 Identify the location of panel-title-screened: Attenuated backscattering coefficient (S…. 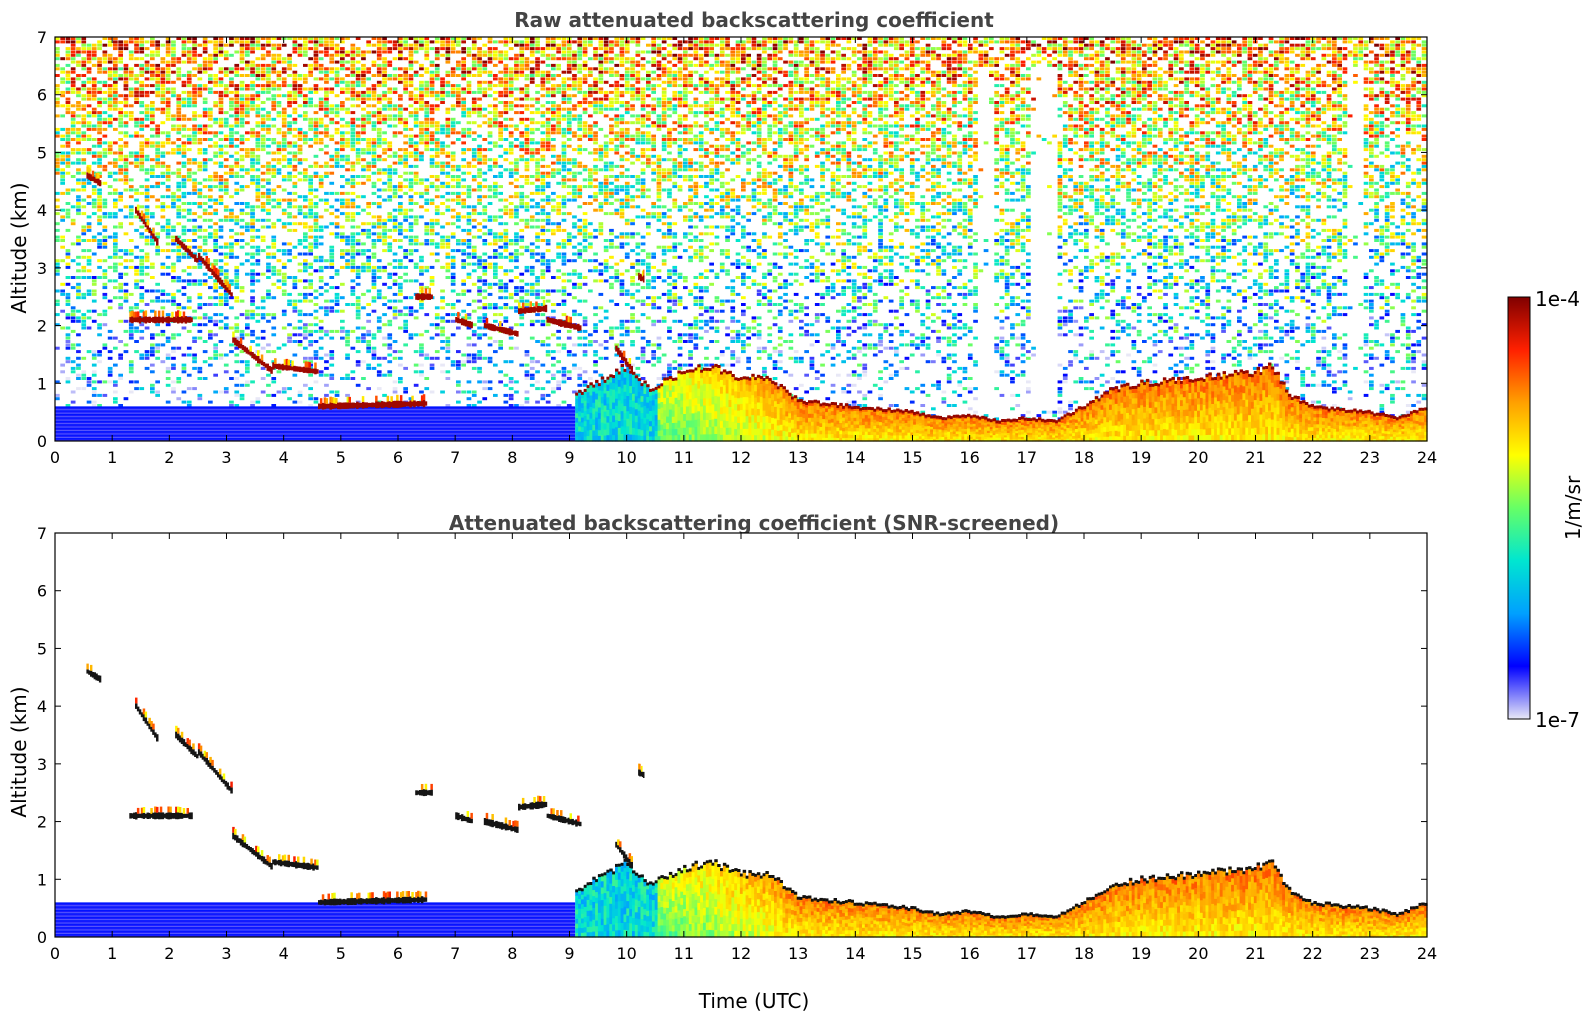
(754, 523).